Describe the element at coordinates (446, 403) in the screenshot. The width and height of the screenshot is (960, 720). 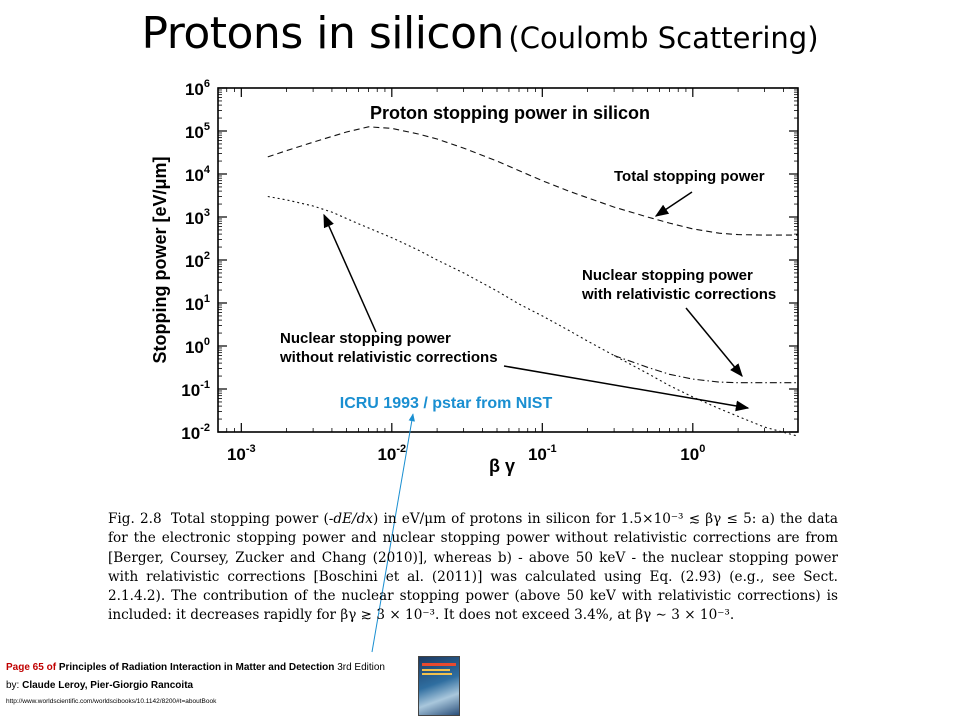
I see `reference-label: ICRU 1993 / pstar from NIST` at that location.